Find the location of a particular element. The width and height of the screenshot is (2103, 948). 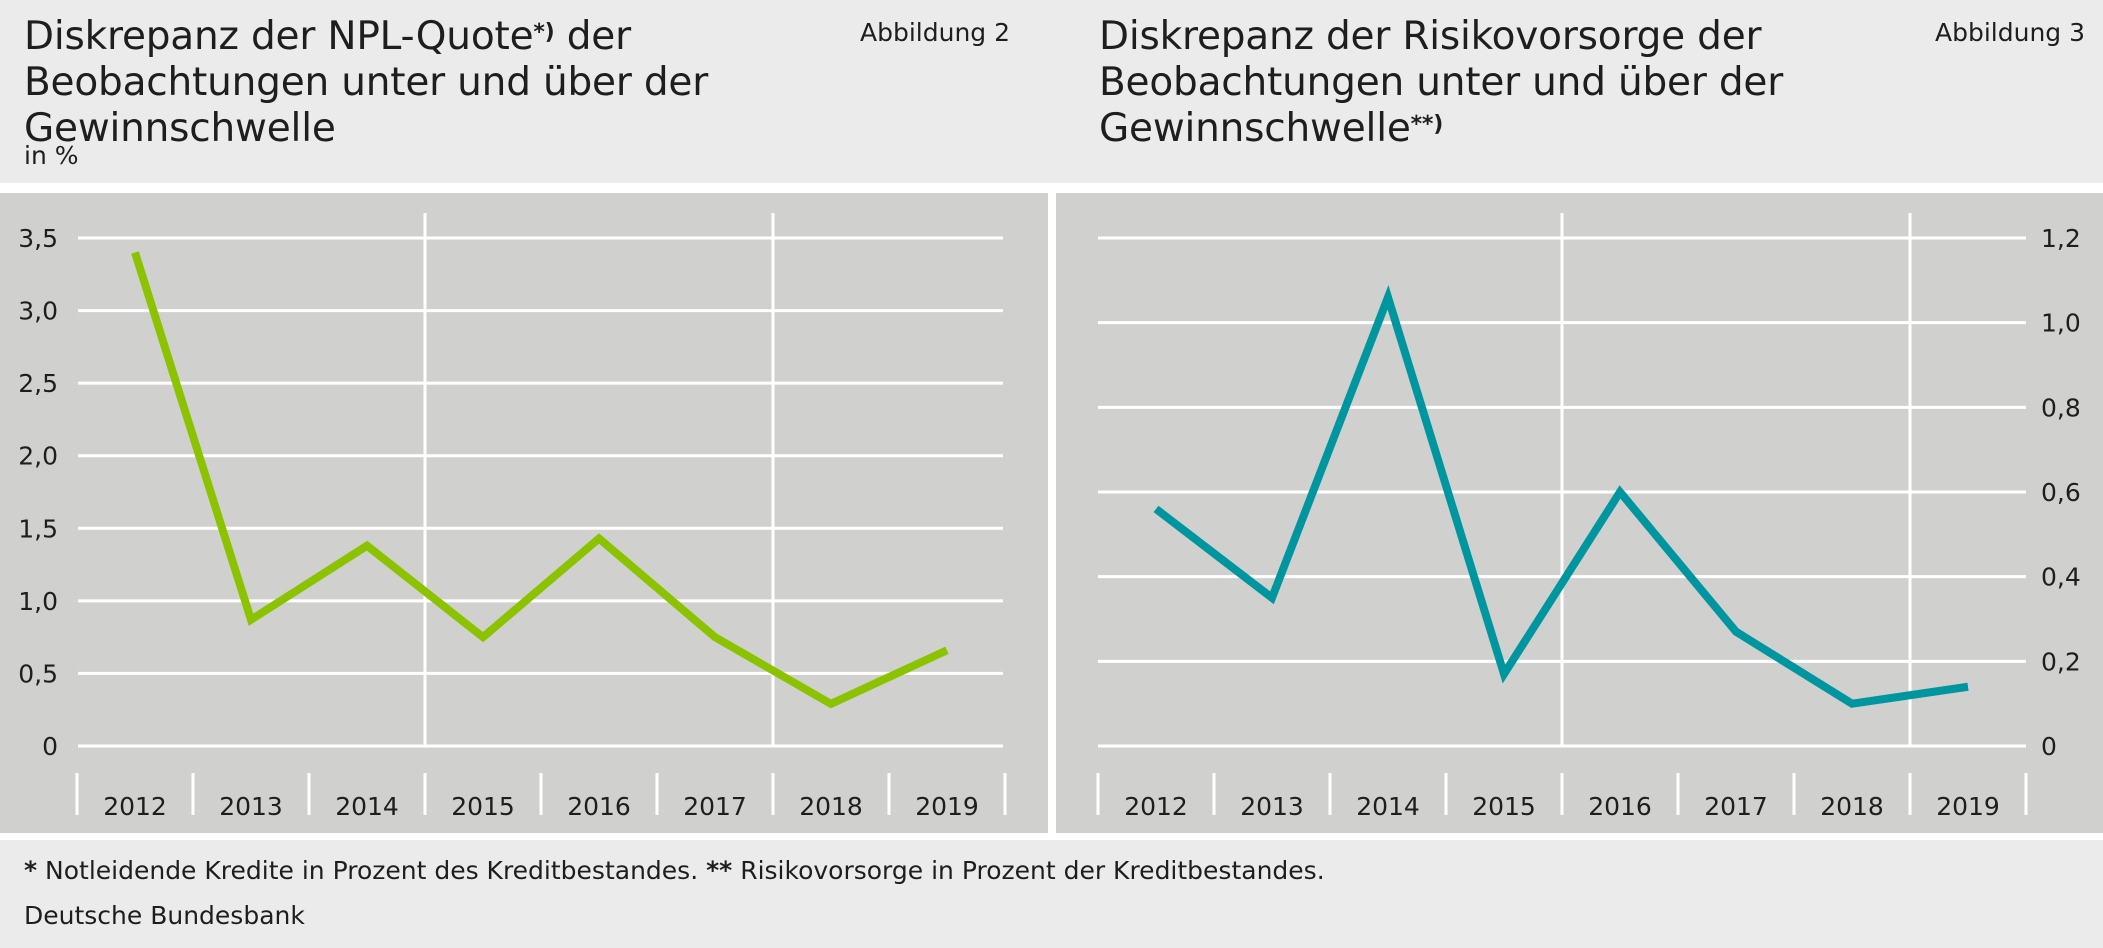

unit-label: in % is located at coordinates (51, 155).